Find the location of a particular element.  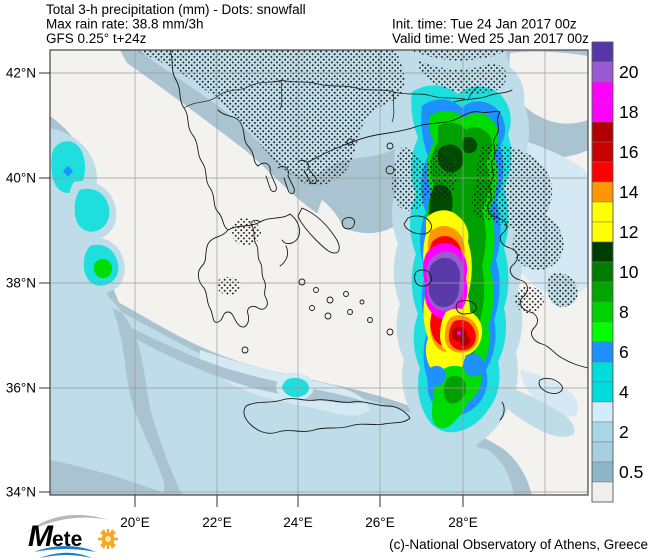

valid-time-label: Valid time: Wed 25 Jan 2017 00z is located at coordinates (490, 38).